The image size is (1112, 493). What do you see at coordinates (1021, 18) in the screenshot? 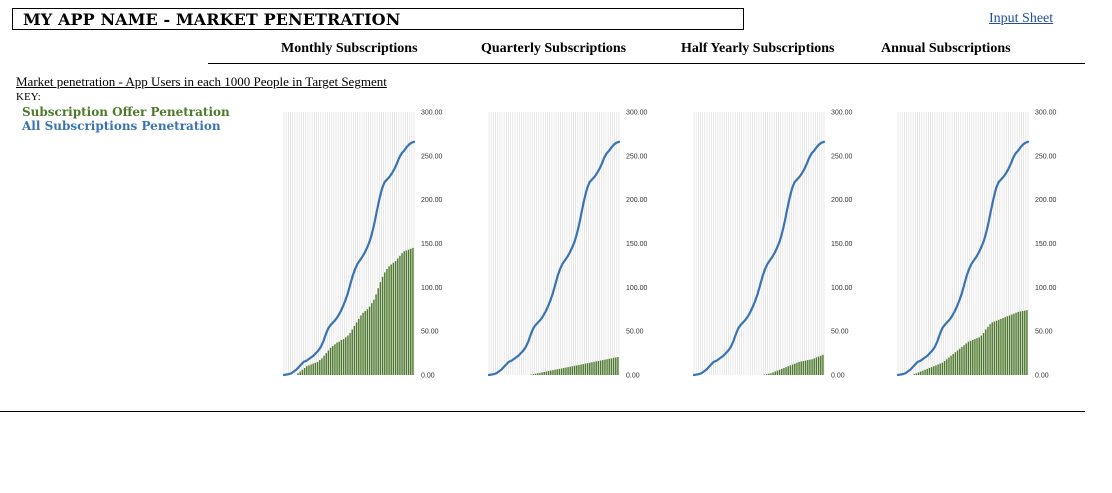
I see `input-sheet-link: Input Sheet` at bounding box center [1021, 18].